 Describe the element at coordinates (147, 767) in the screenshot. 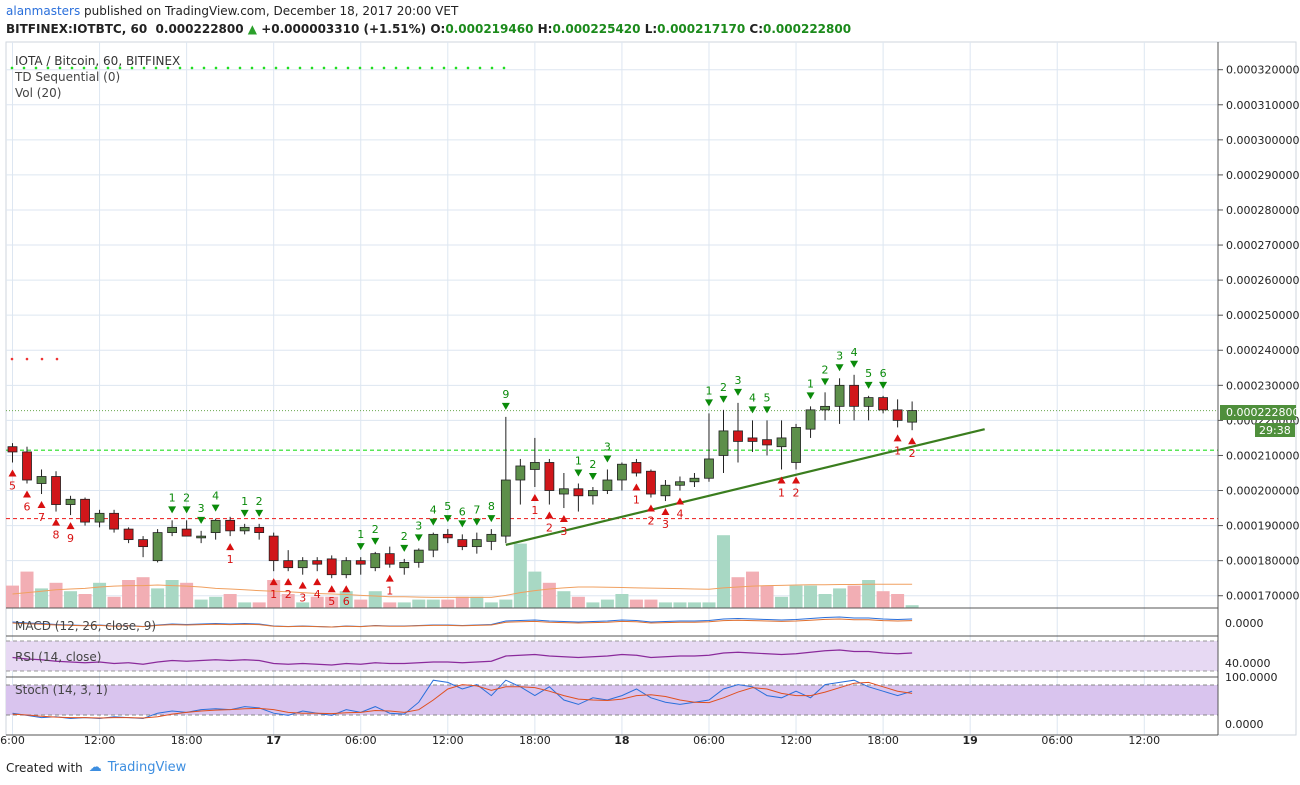

I see `tradingview-brand-link: TradingView` at that location.